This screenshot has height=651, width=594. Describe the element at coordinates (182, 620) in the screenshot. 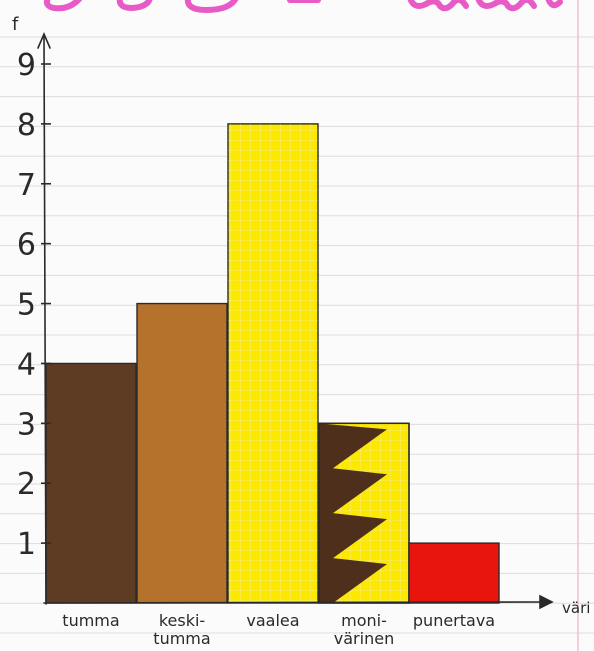

I see `x-tick-label: keski-` at that location.